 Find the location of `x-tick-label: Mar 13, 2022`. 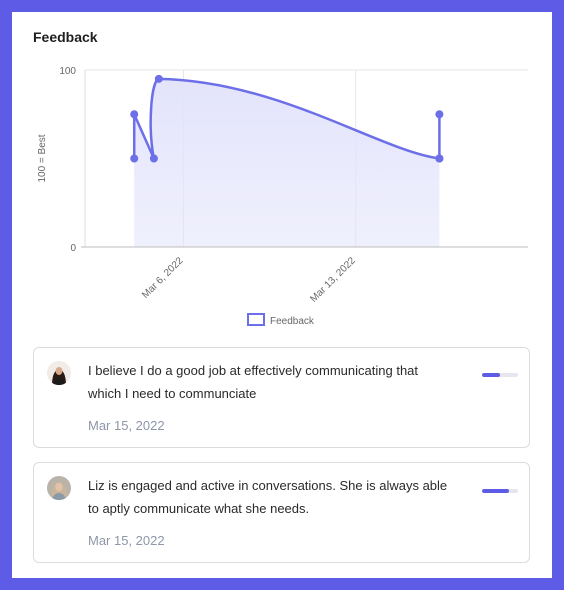

x-tick-label: Mar 13, 2022 is located at coordinates (333, 280).